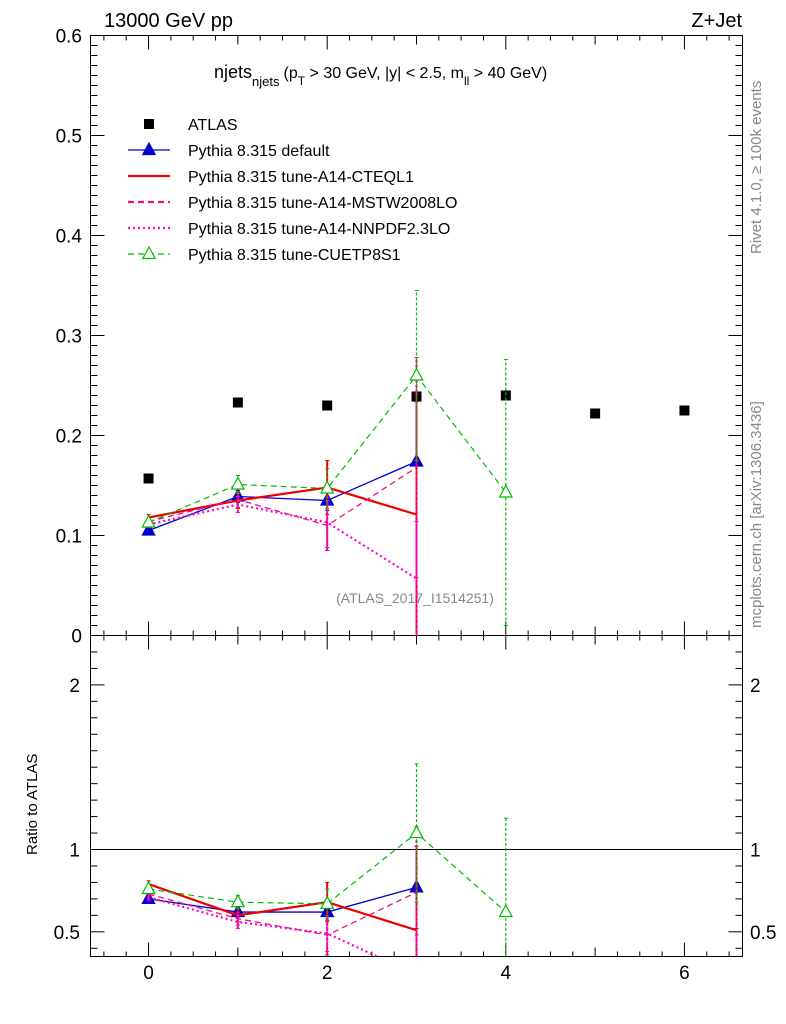 Image resolution: width=786 pixels, height=1024 pixels. What do you see at coordinates (294, 255) in the screenshot?
I see `legend-label: Pythia 8.315 tune-CUETP8S1` at bounding box center [294, 255].